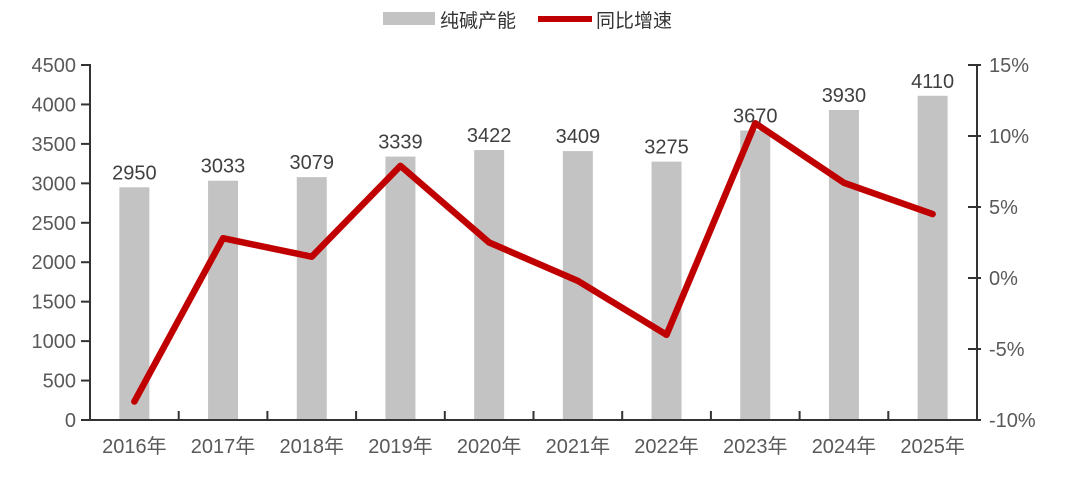  Describe the element at coordinates (843, 264) in the screenshot. I see `bar-2024年` at that location.